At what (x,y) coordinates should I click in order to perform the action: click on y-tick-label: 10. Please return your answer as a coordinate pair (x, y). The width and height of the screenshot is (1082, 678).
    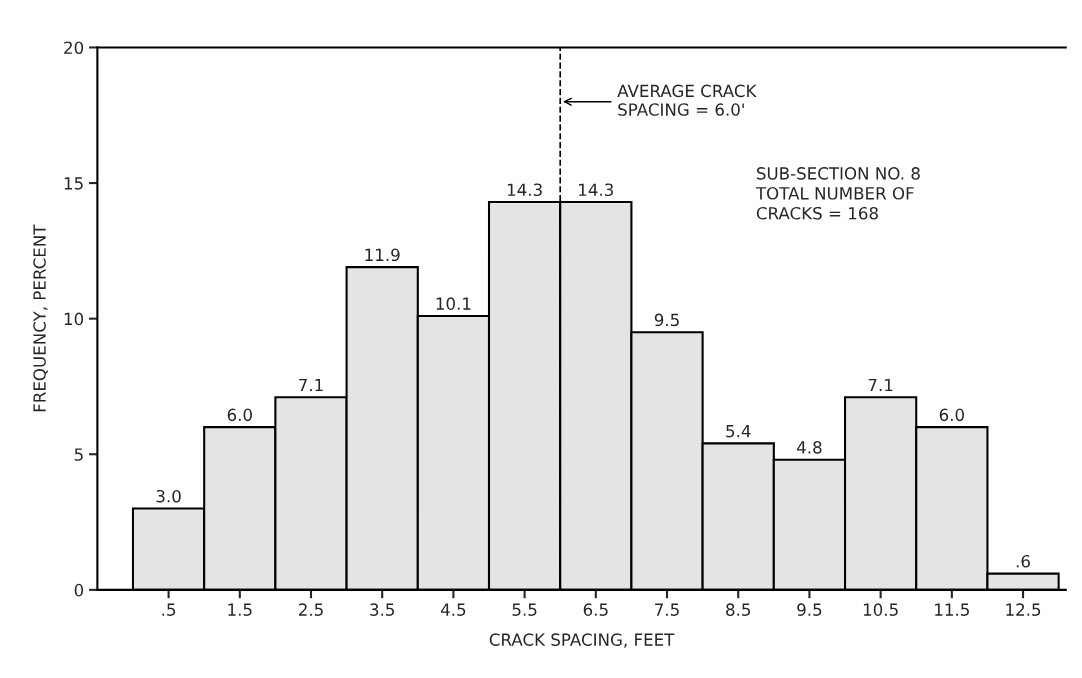
    Looking at the image, I should click on (74, 319).